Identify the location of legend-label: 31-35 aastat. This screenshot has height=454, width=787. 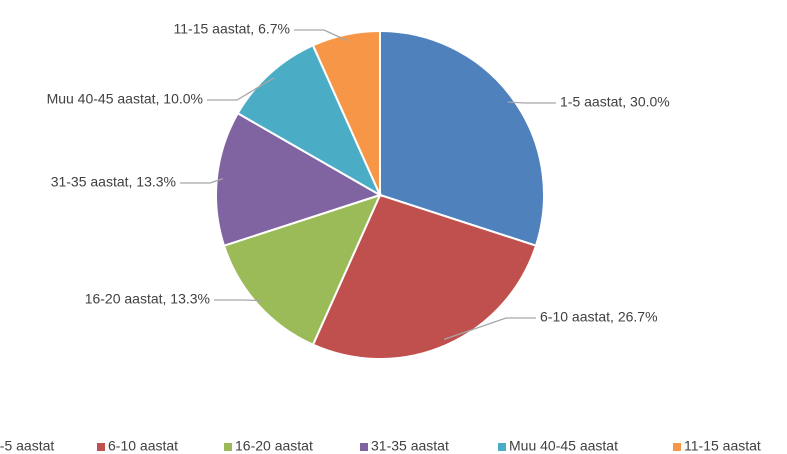
(410, 446).